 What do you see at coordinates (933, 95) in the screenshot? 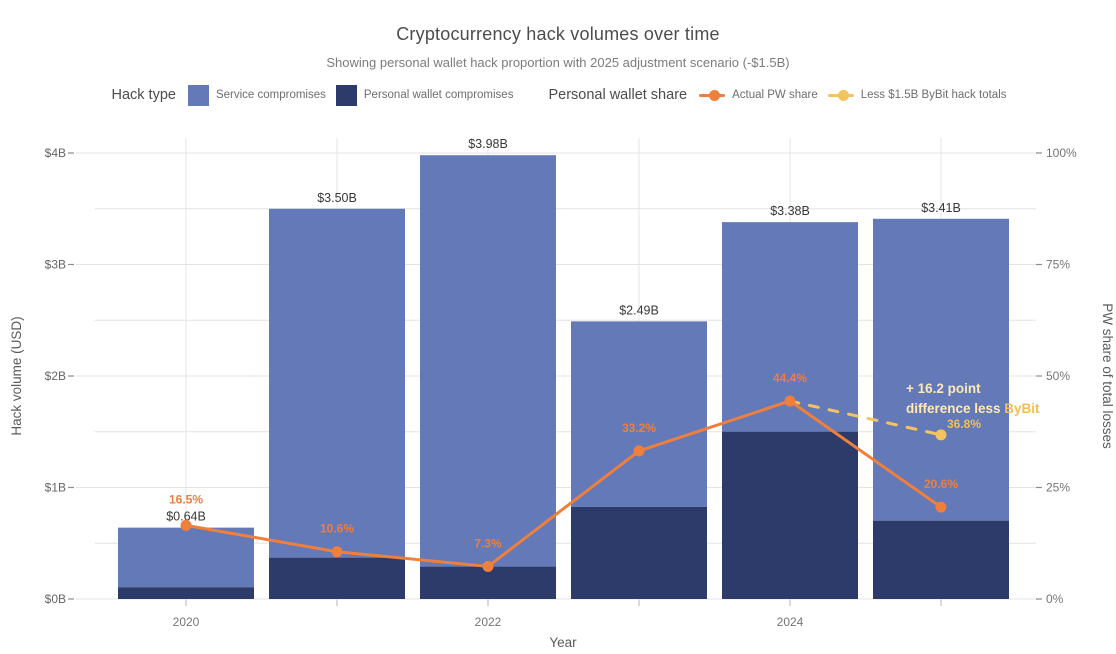
I see `legend-item-label: Less $1.5B ByBit hack totals` at bounding box center [933, 95].